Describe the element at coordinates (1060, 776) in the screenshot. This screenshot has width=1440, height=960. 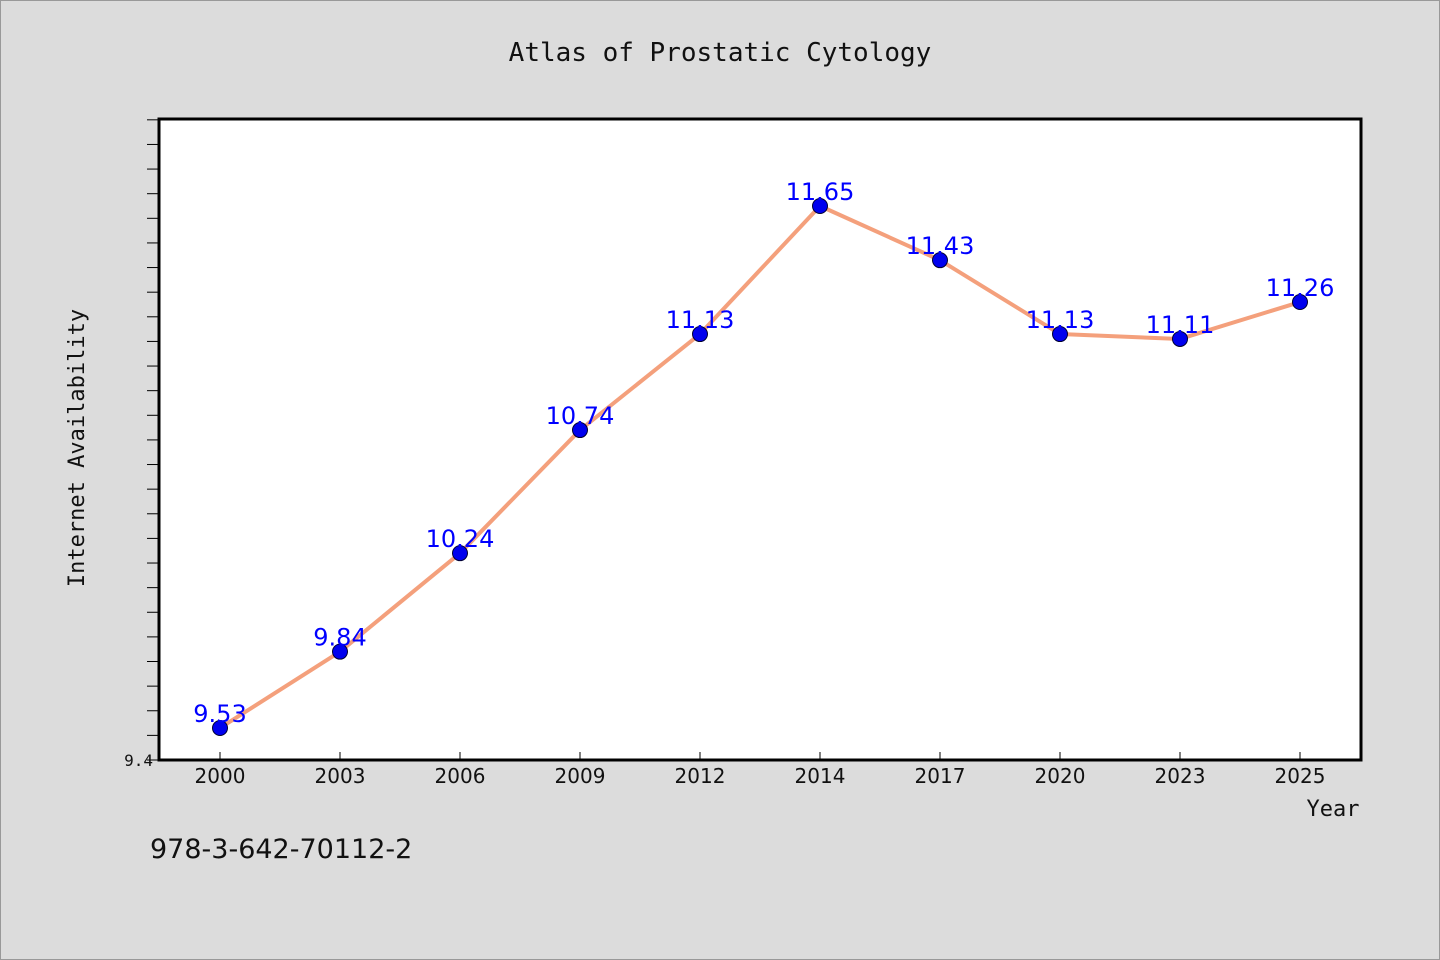
I see `x-tick-label: 2020` at that location.